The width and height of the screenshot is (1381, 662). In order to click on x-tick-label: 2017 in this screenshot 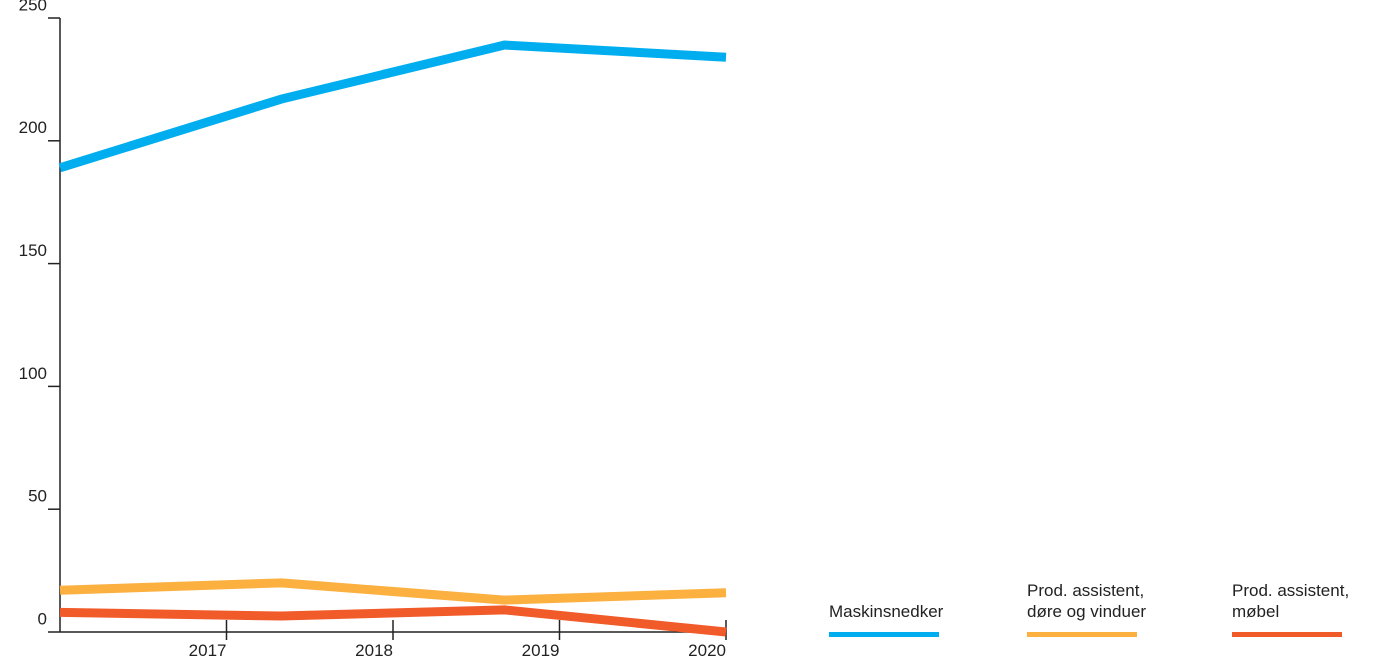, I will do `click(208, 650)`.